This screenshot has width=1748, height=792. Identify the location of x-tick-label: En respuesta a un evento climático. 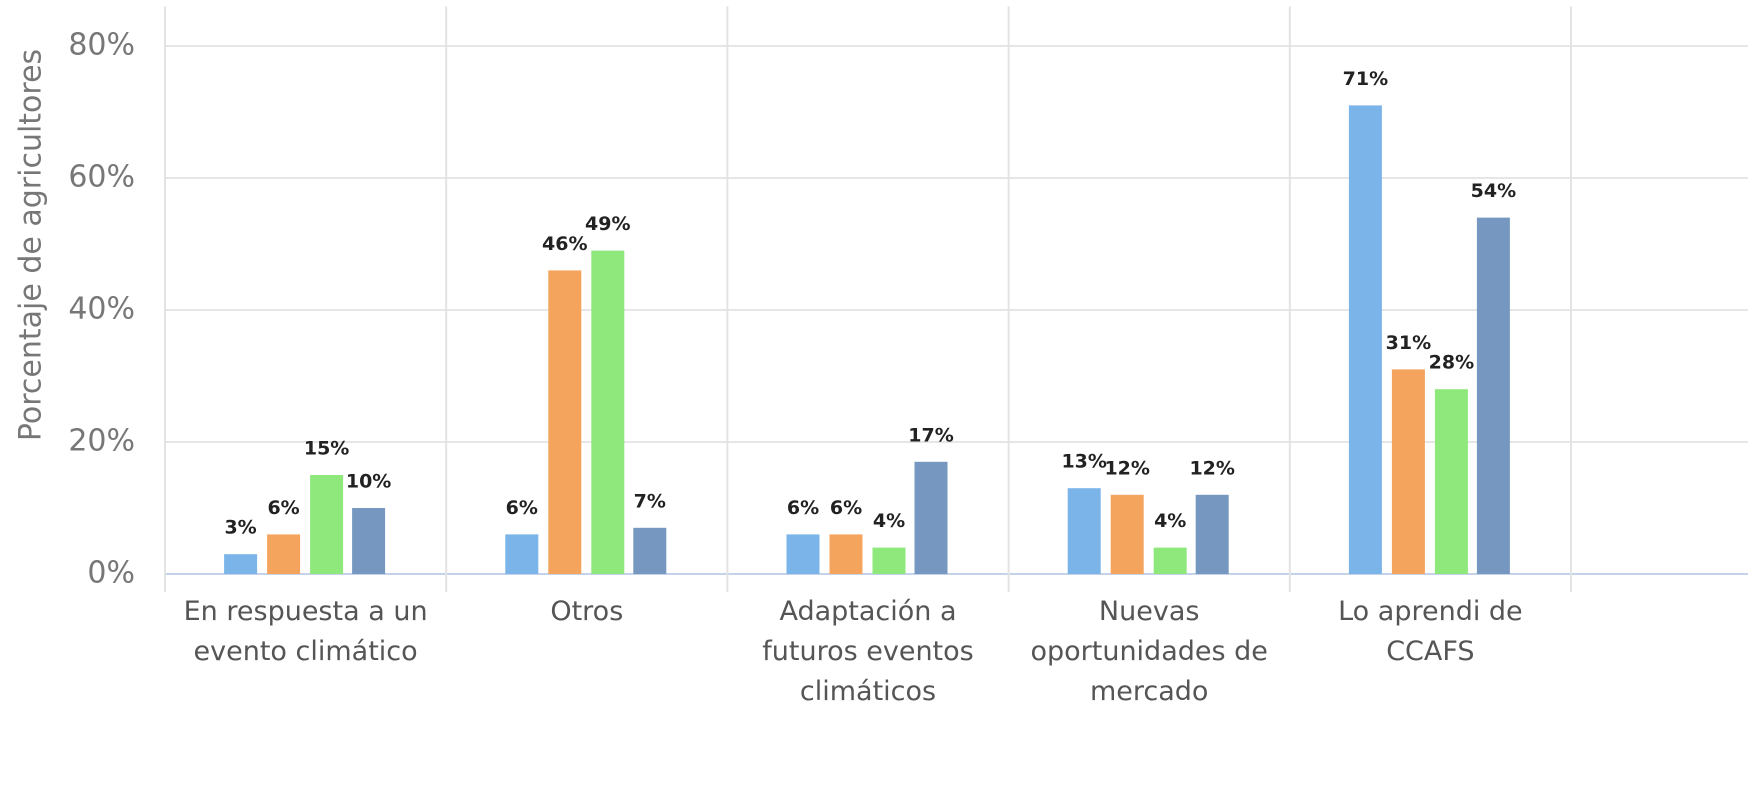
(305, 631).